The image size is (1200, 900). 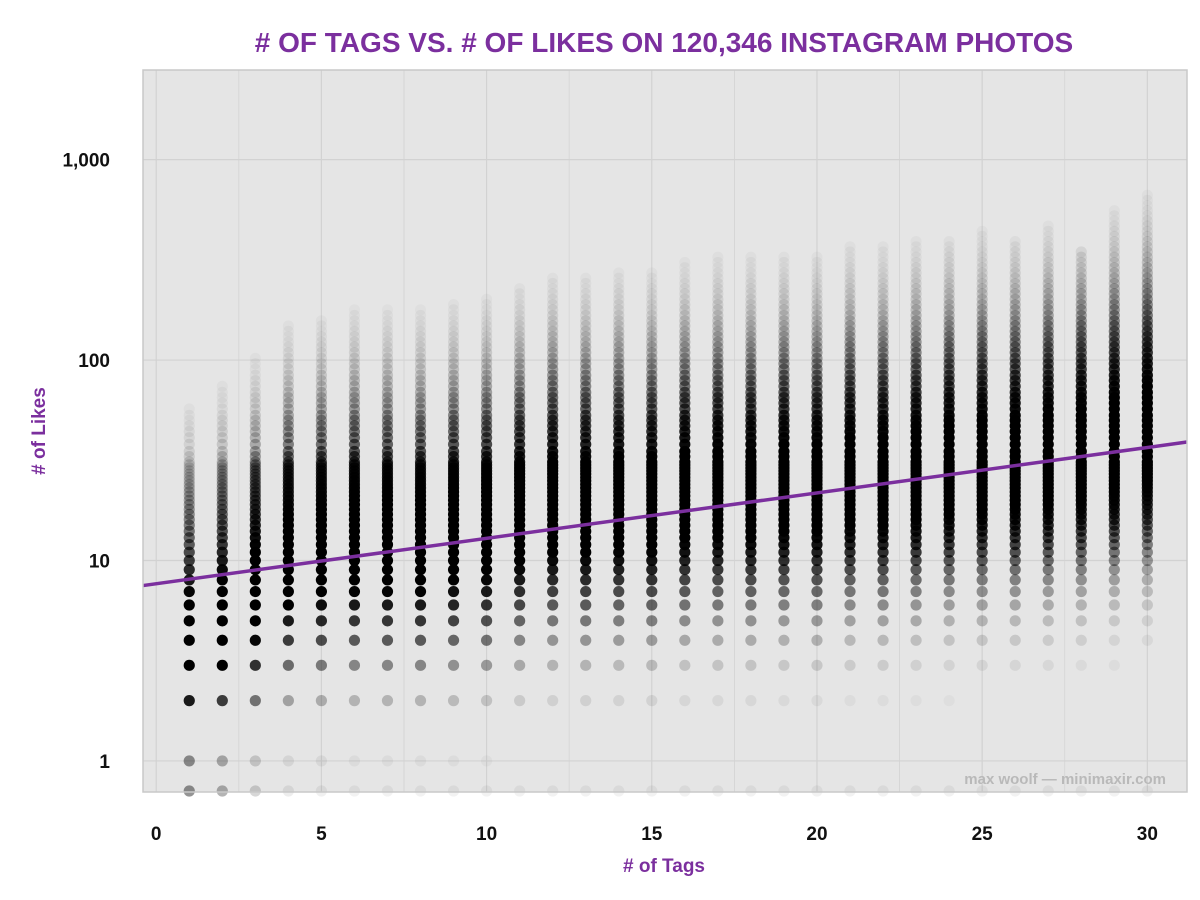 What do you see at coordinates (156, 834) in the screenshot?
I see `x-tick-label: 0` at bounding box center [156, 834].